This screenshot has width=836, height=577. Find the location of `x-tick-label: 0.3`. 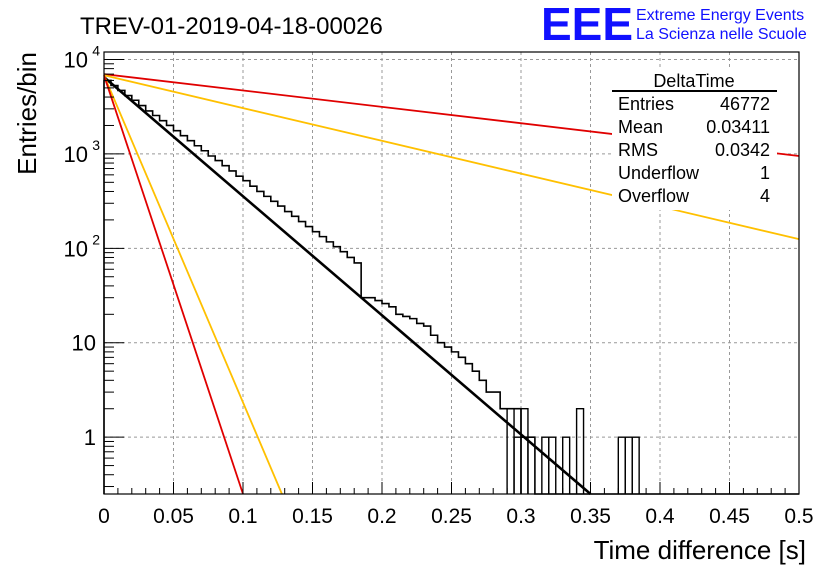

x-tick-label: 0.3 is located at coordinates (520, 516).